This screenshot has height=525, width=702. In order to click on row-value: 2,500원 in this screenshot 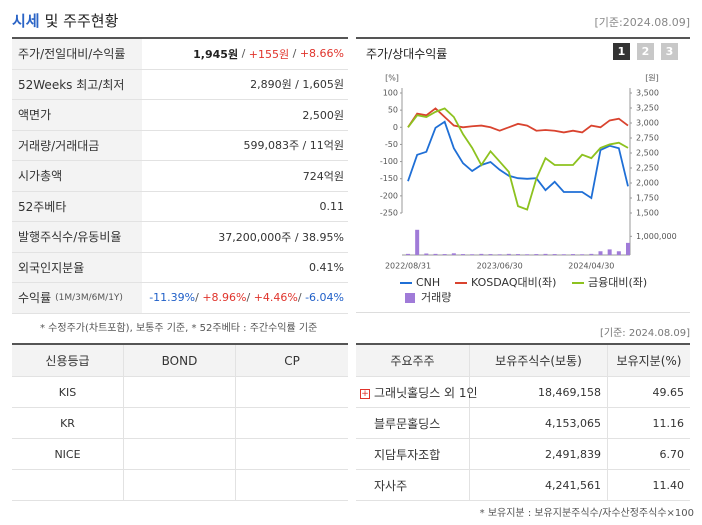, I will do `click(245, 115)`.